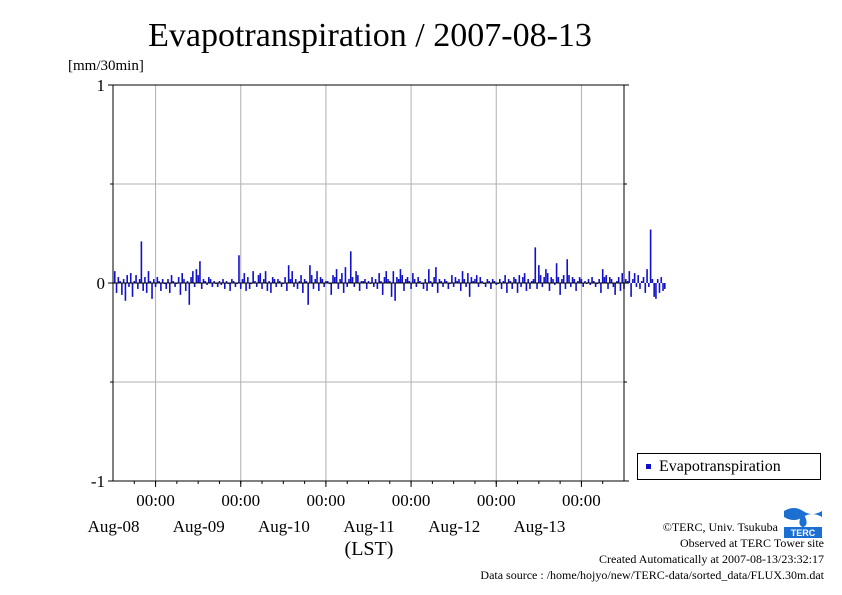 The width and height of the screenshot is (842, 595). I want to click on chart-title: Evapotranspiration / 2007-08-13, so click(370, 35).